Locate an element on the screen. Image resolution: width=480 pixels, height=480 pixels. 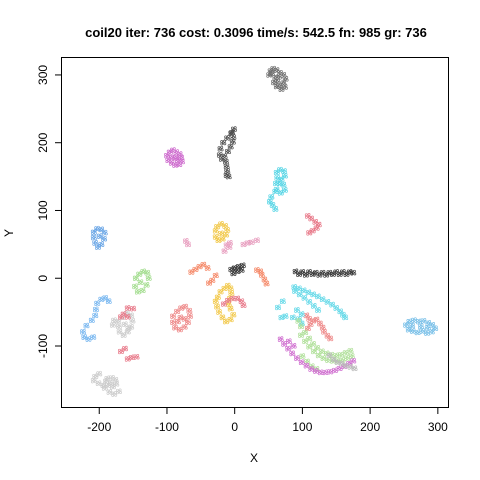
y-tick-label: 200 is located at coordinates (43, 142).